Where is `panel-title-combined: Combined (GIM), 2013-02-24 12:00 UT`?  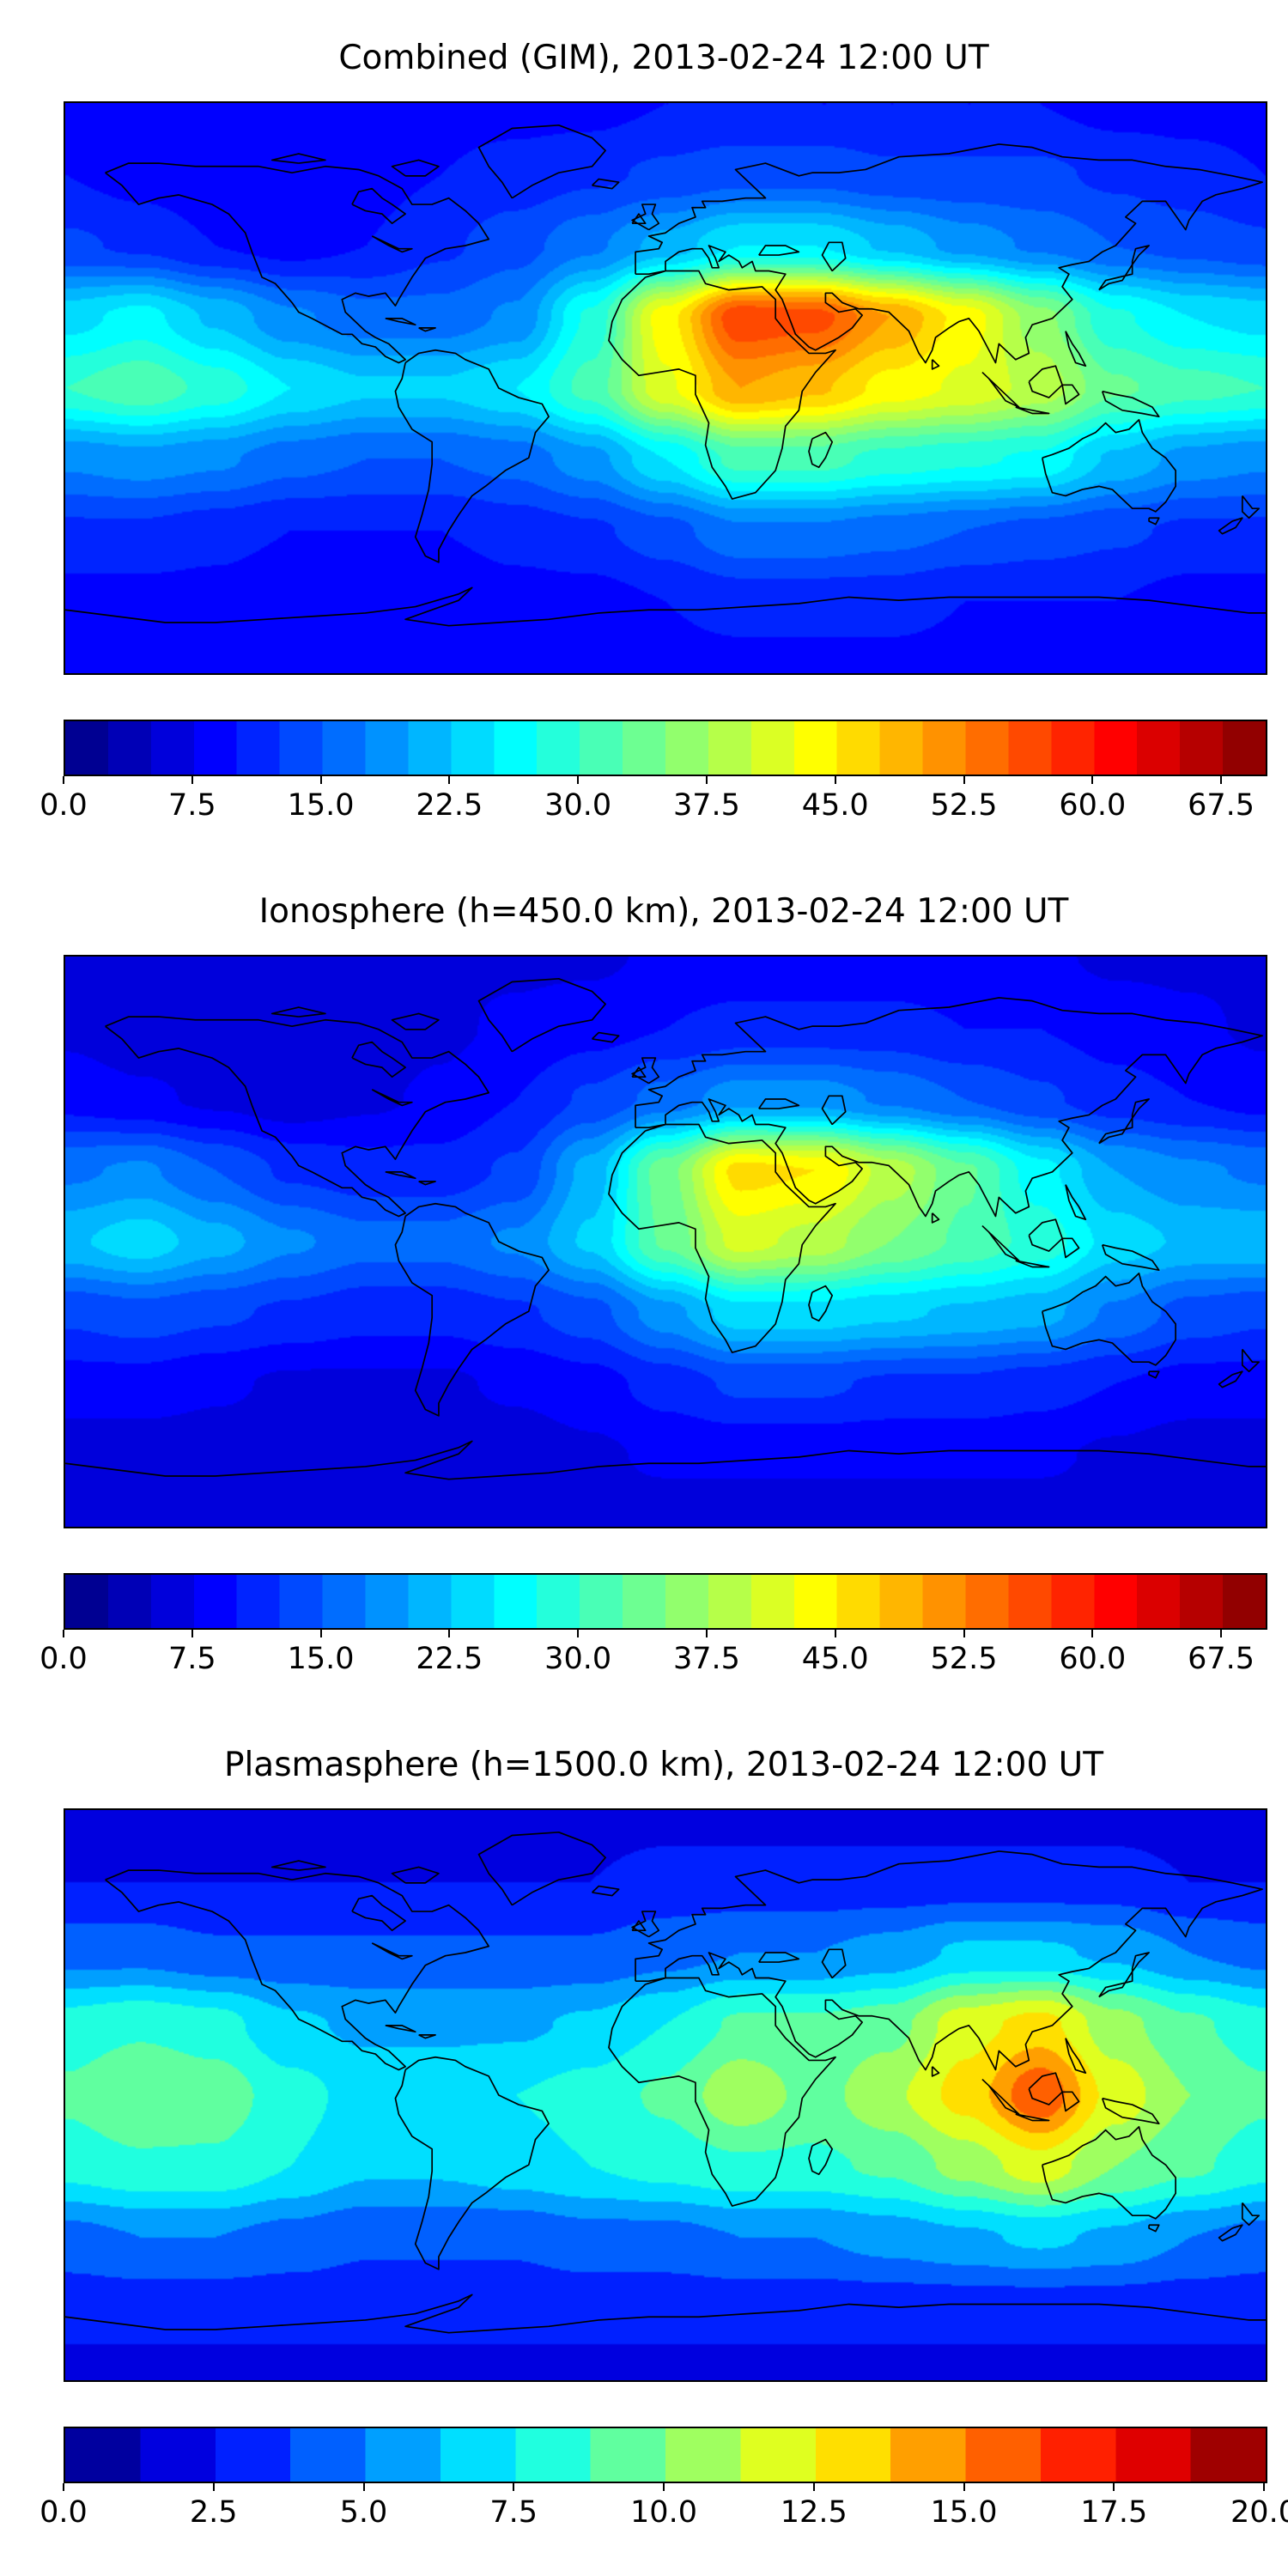 panel-title-combined: Combined (GIM), 2013-02-24 12:00 UT is located at coordinates (663, 58).